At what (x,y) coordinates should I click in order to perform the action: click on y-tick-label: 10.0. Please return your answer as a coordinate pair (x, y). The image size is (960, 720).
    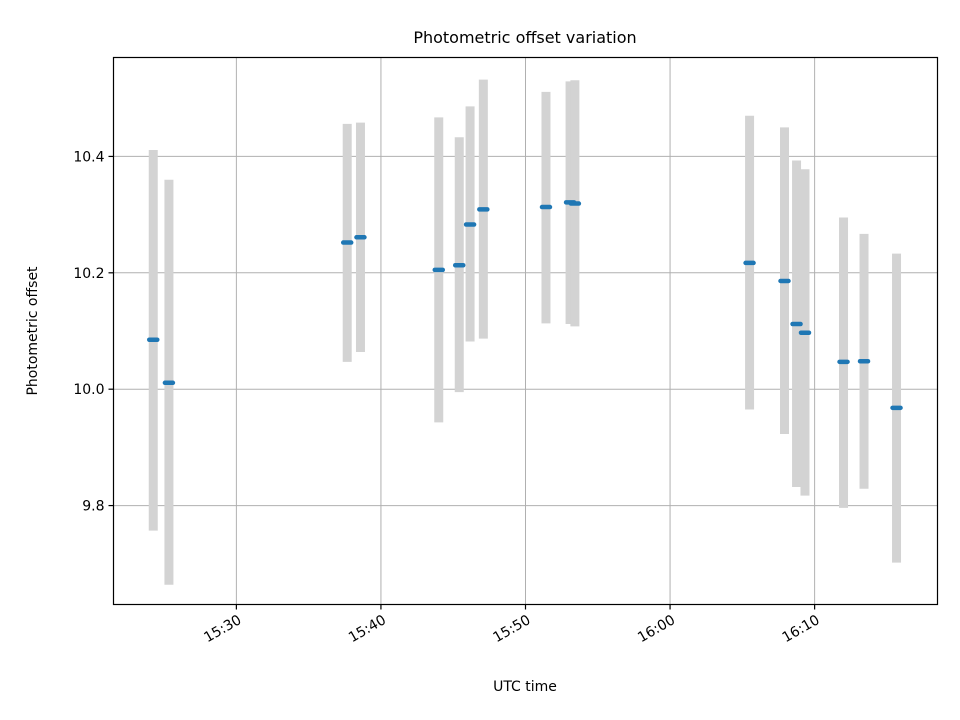
    Looking at the image, I should click on (88, 390).